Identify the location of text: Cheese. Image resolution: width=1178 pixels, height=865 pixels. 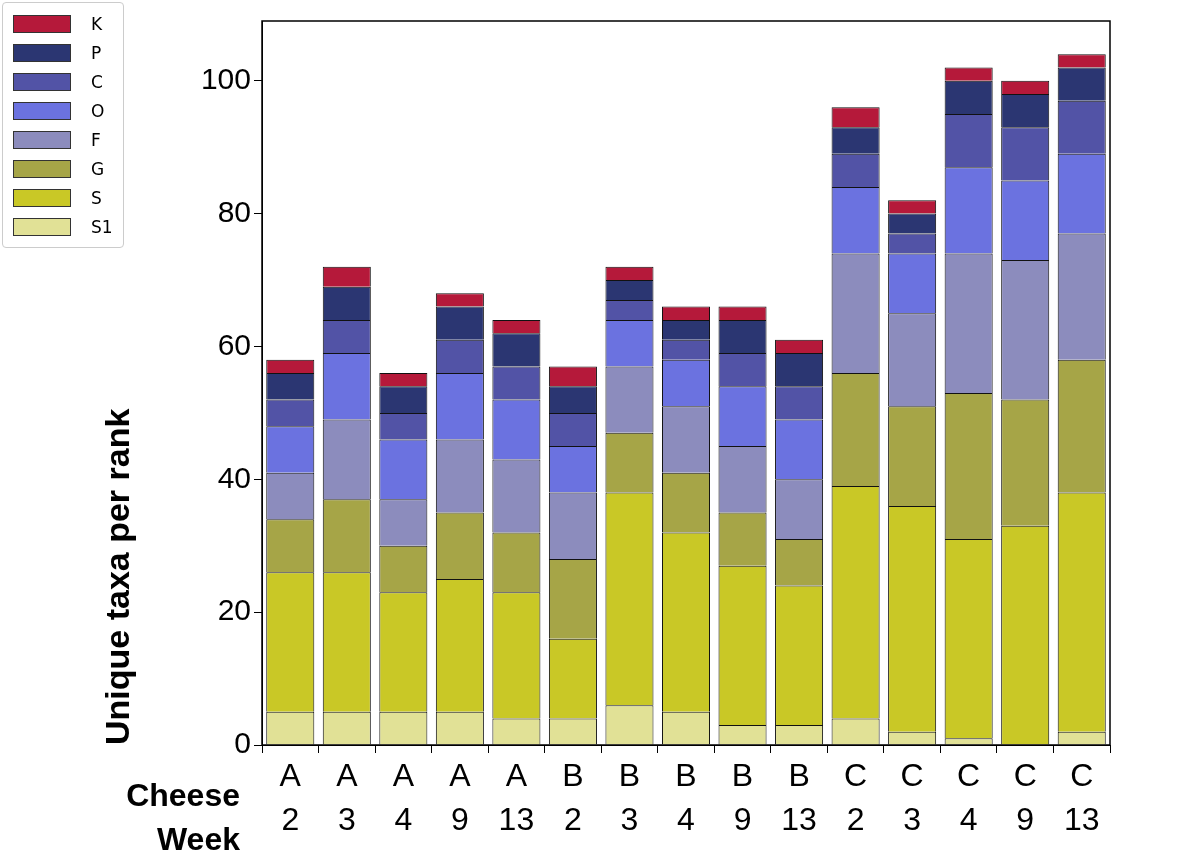
(183, 794).